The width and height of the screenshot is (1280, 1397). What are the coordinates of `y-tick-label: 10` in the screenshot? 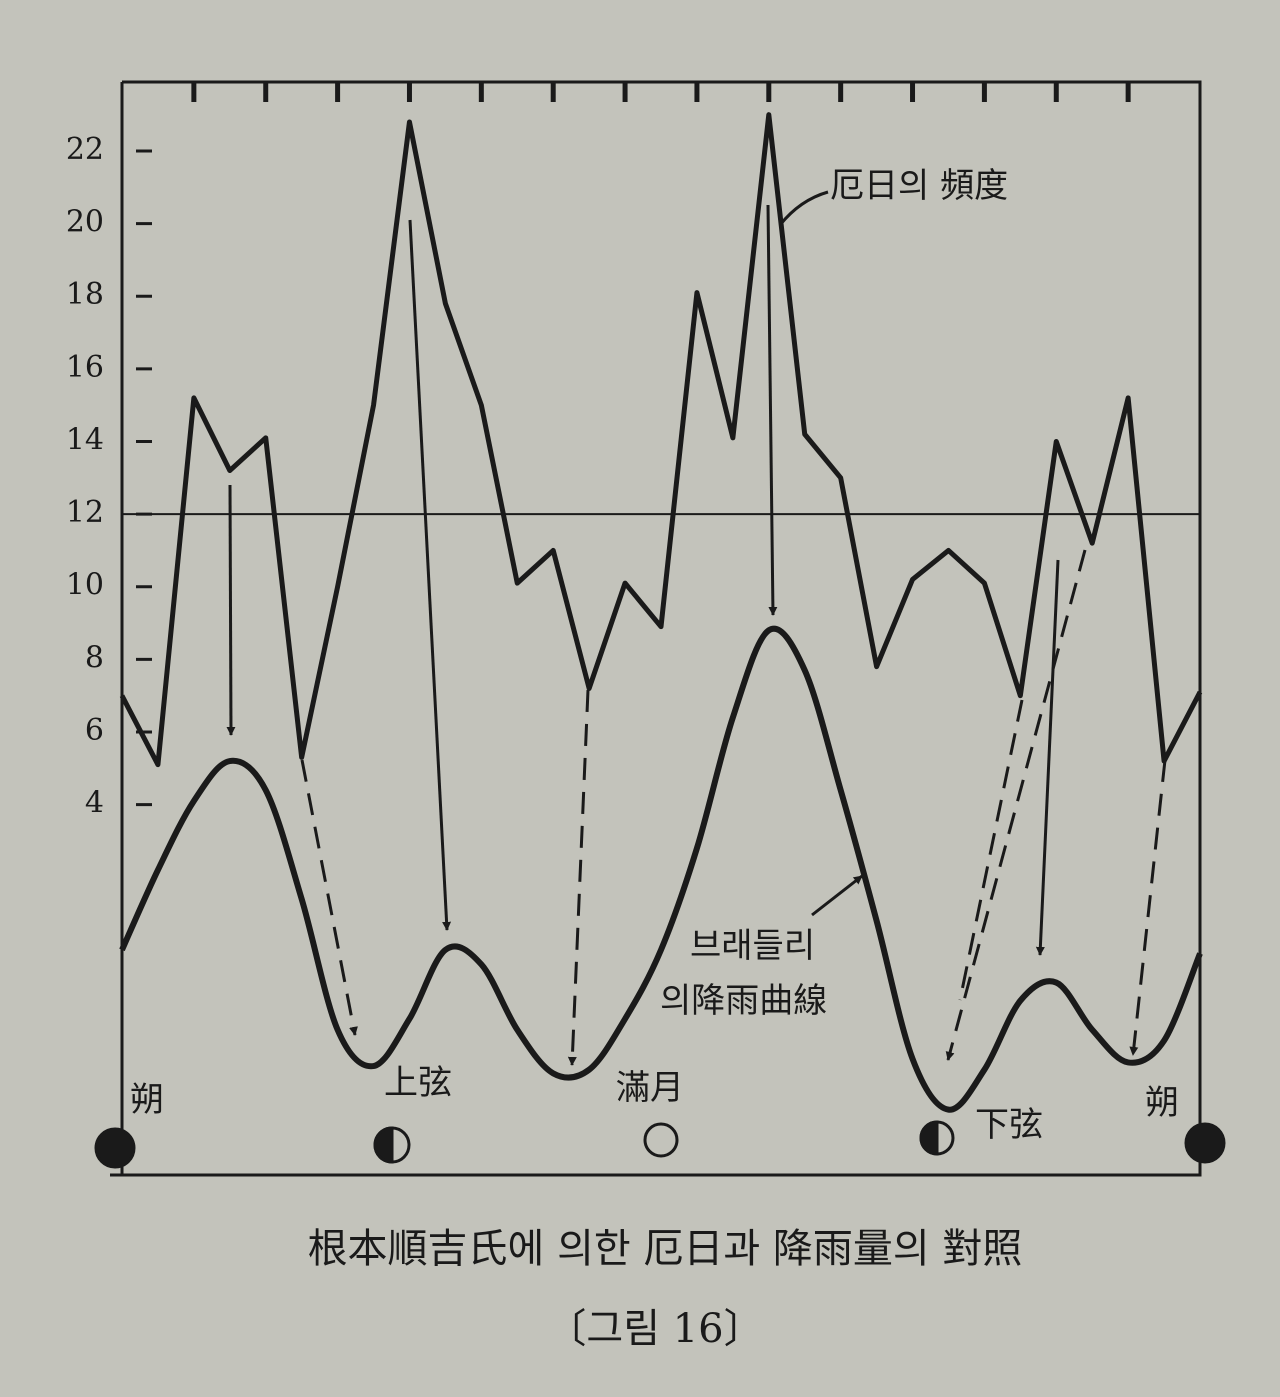 It's located at (85, 585).